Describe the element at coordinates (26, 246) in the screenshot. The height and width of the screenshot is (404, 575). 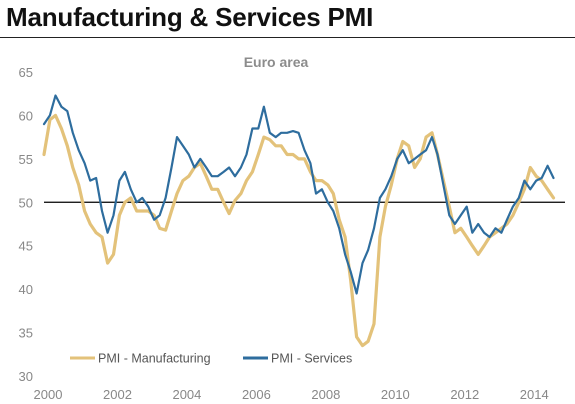
I see `y-tick-label: 45` at that location.